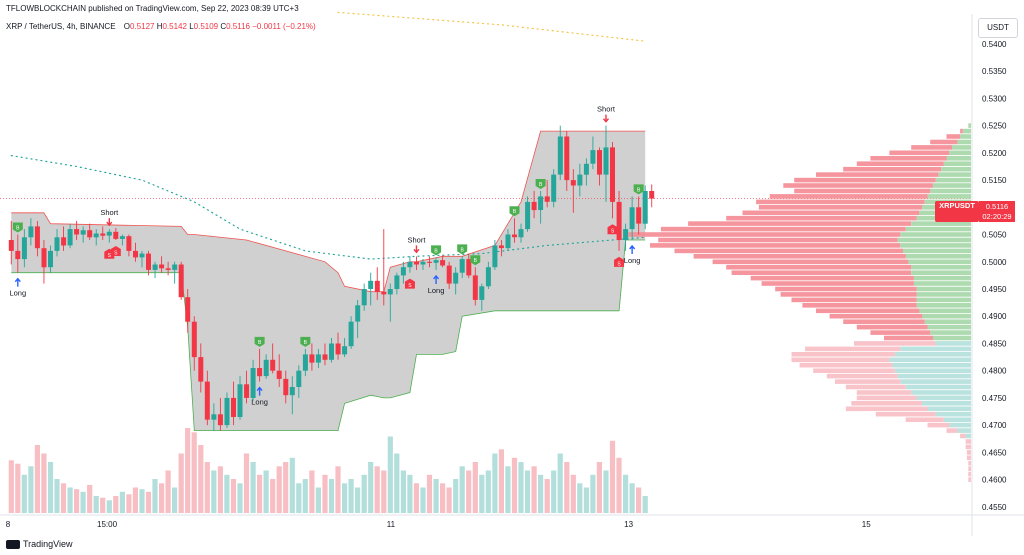 The width and height of the screenshot is (1024, 555). I want to click on price-tick-label: 0.4550, so click(994, 507).